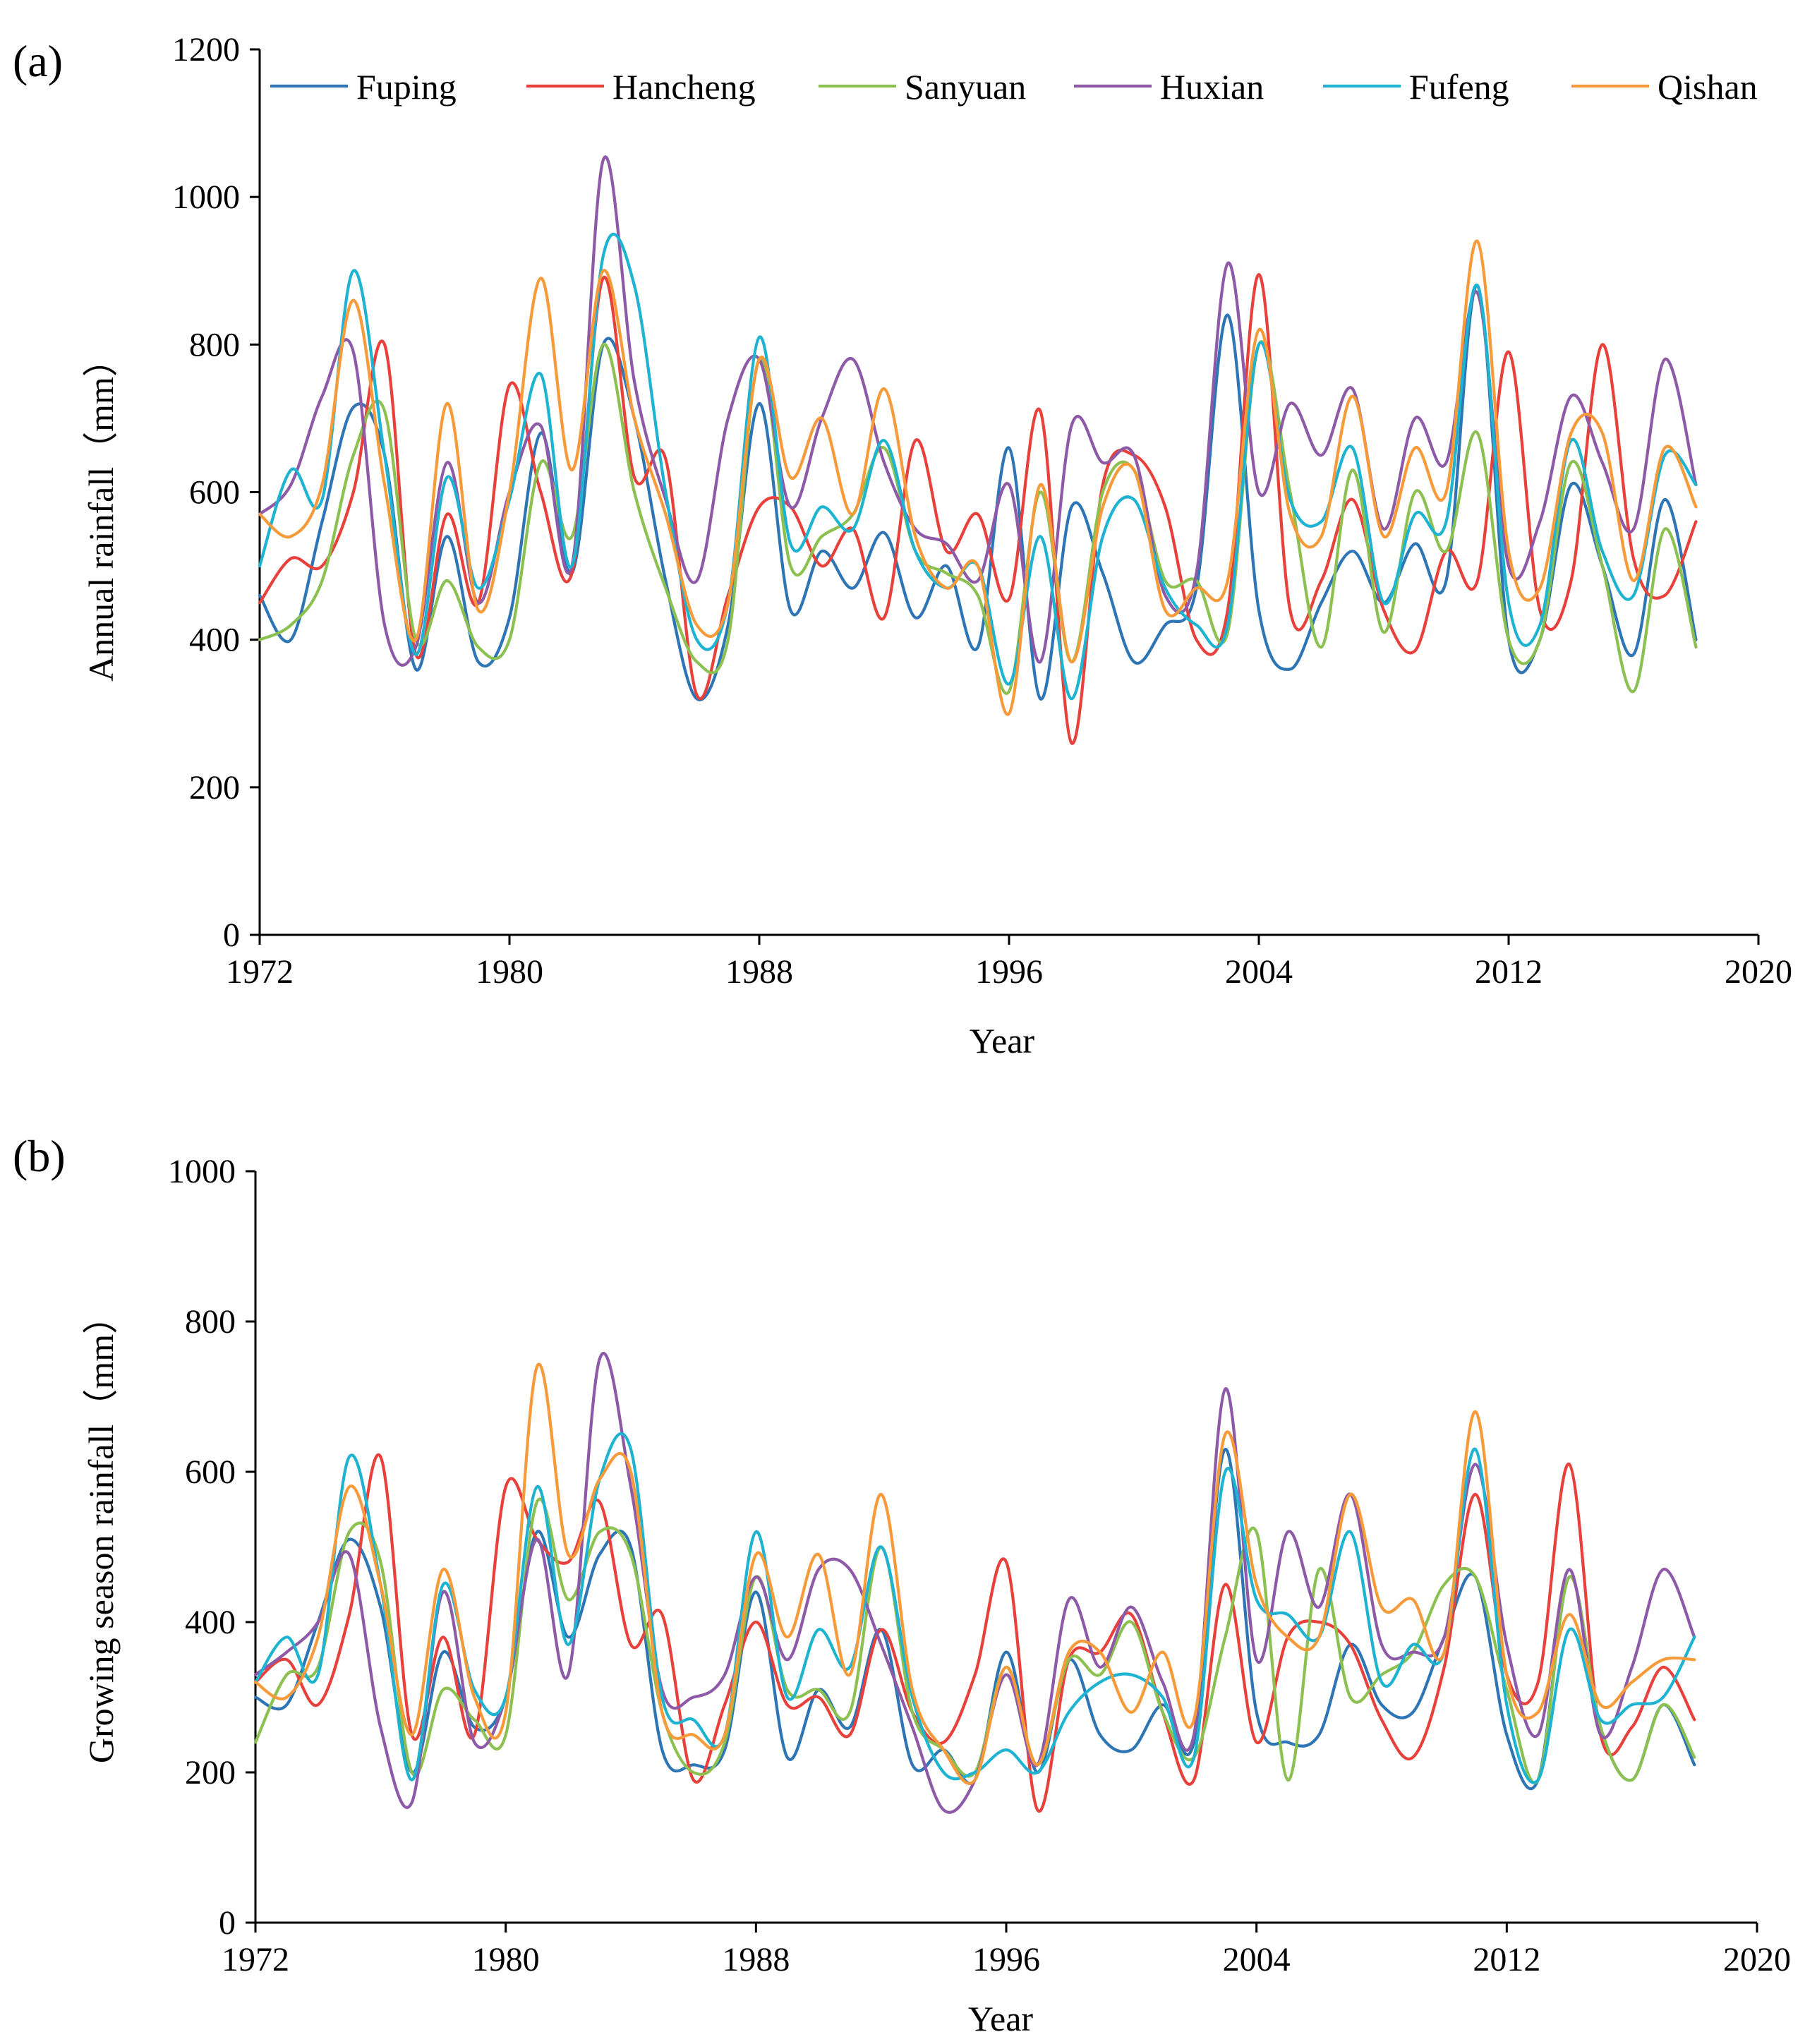 The width and height of the screenshot is (1817, 2044). What do you see at coordinates (1002, 1040) in the screenshot?
I see `x-axis-title-a: Year` at bounding box center [1002, 1040].